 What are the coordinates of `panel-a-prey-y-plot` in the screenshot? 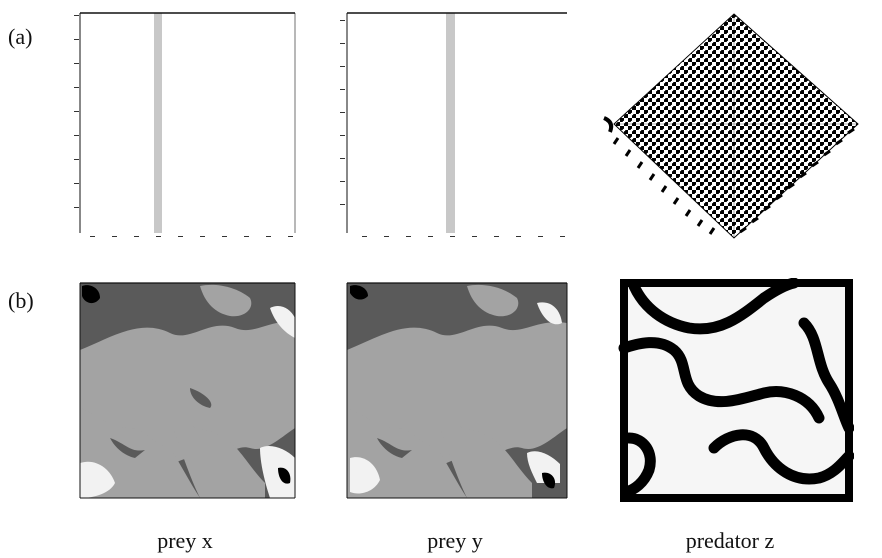 It's located at (453, 124).